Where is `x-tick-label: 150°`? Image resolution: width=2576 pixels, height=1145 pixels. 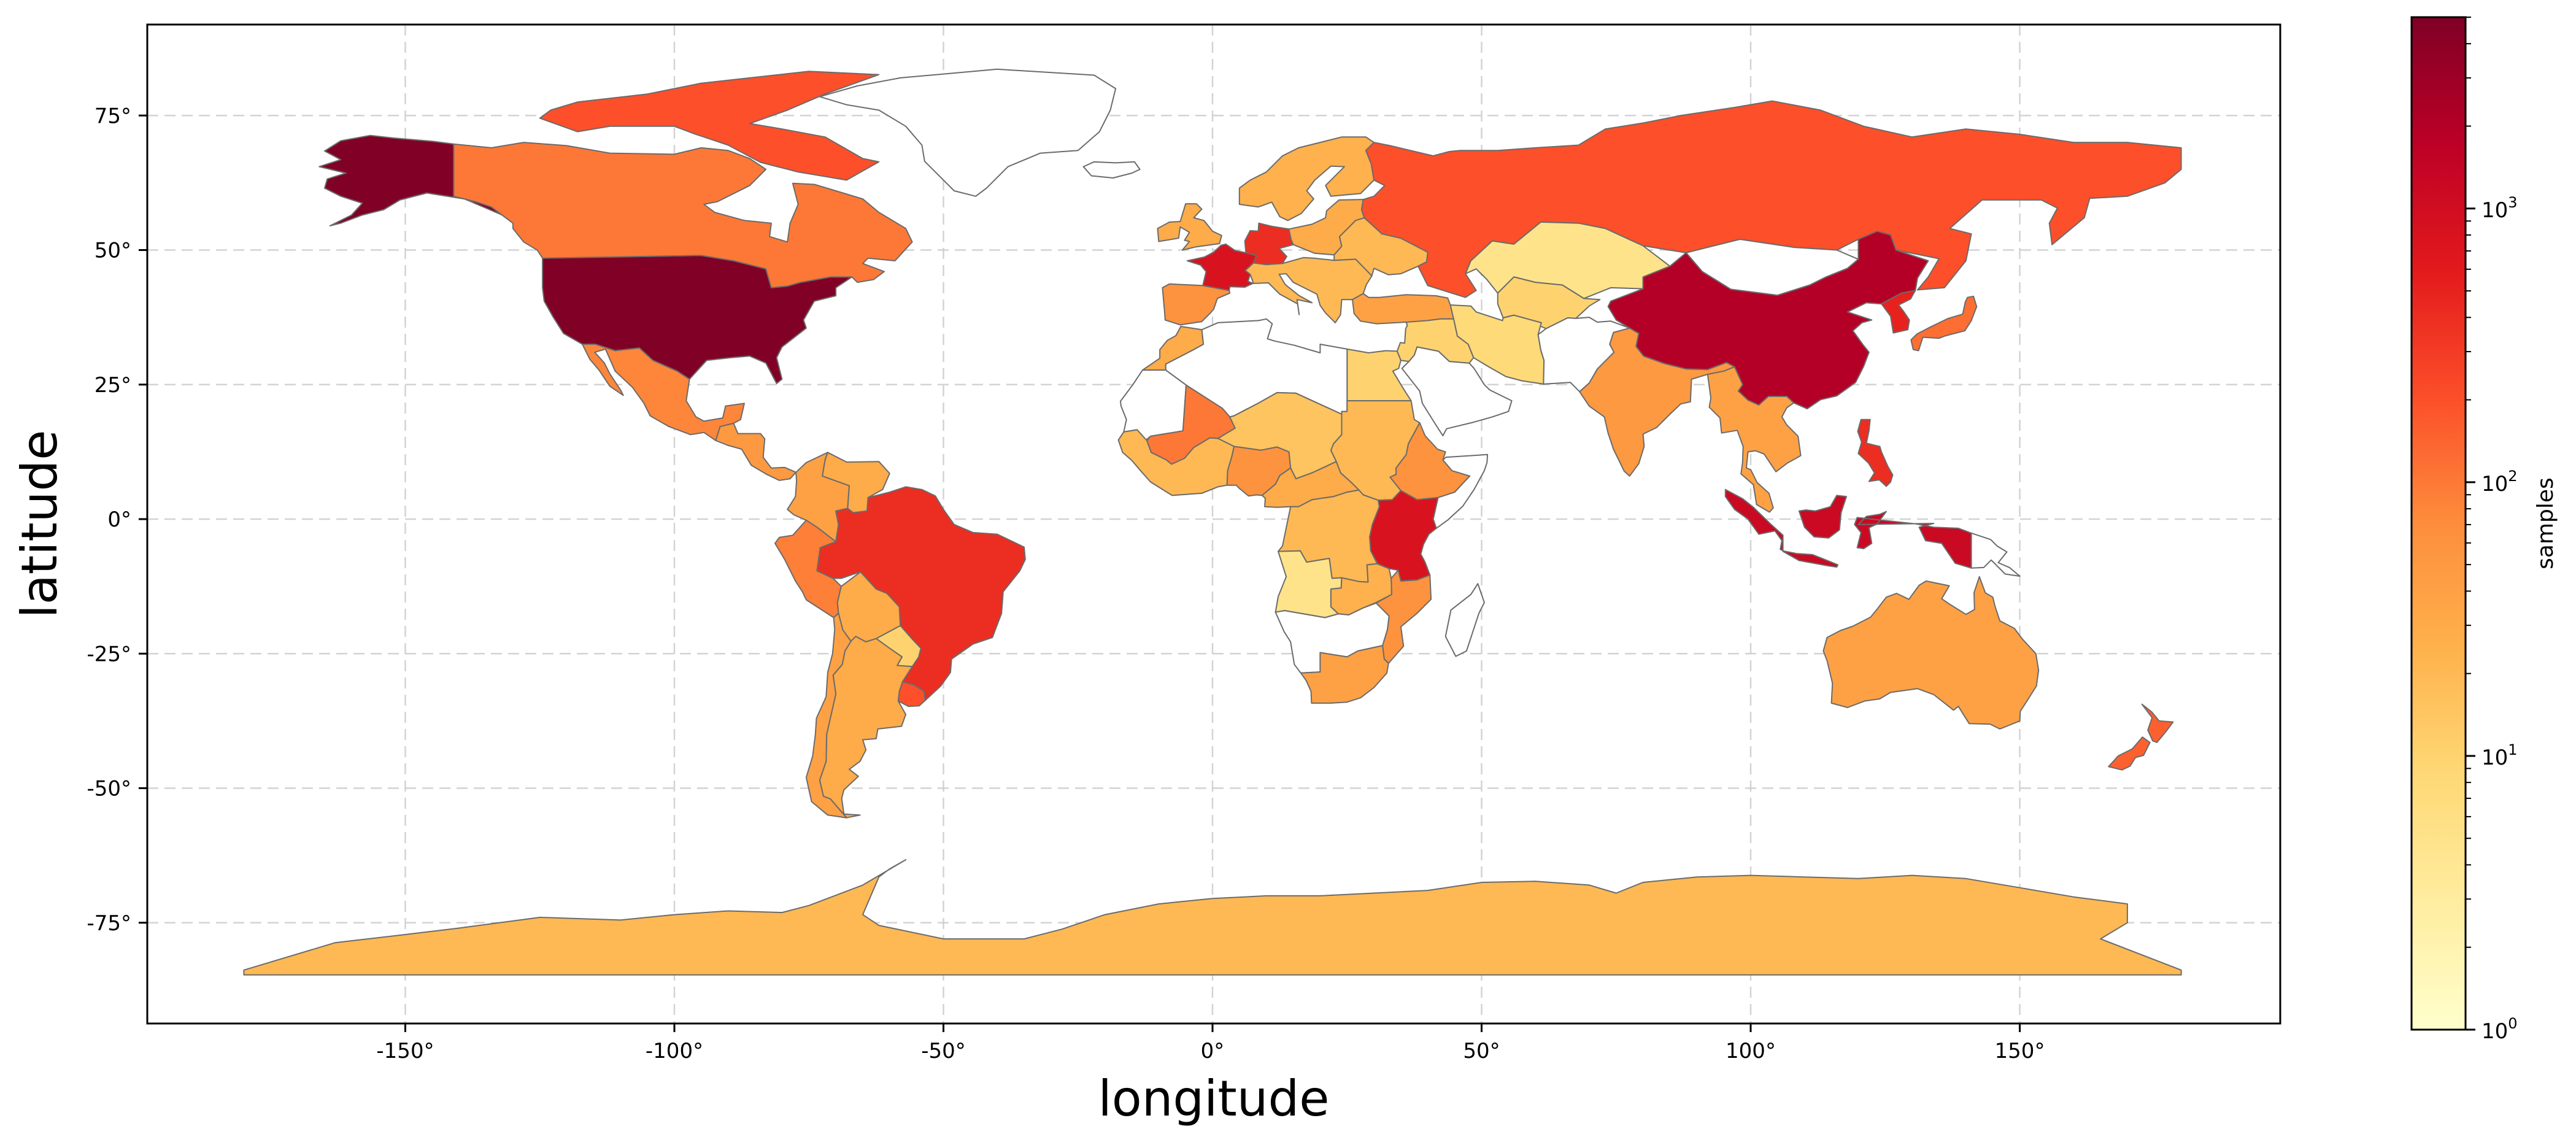
x-tick-label: 150° is located at coordinates (2020, 1051).